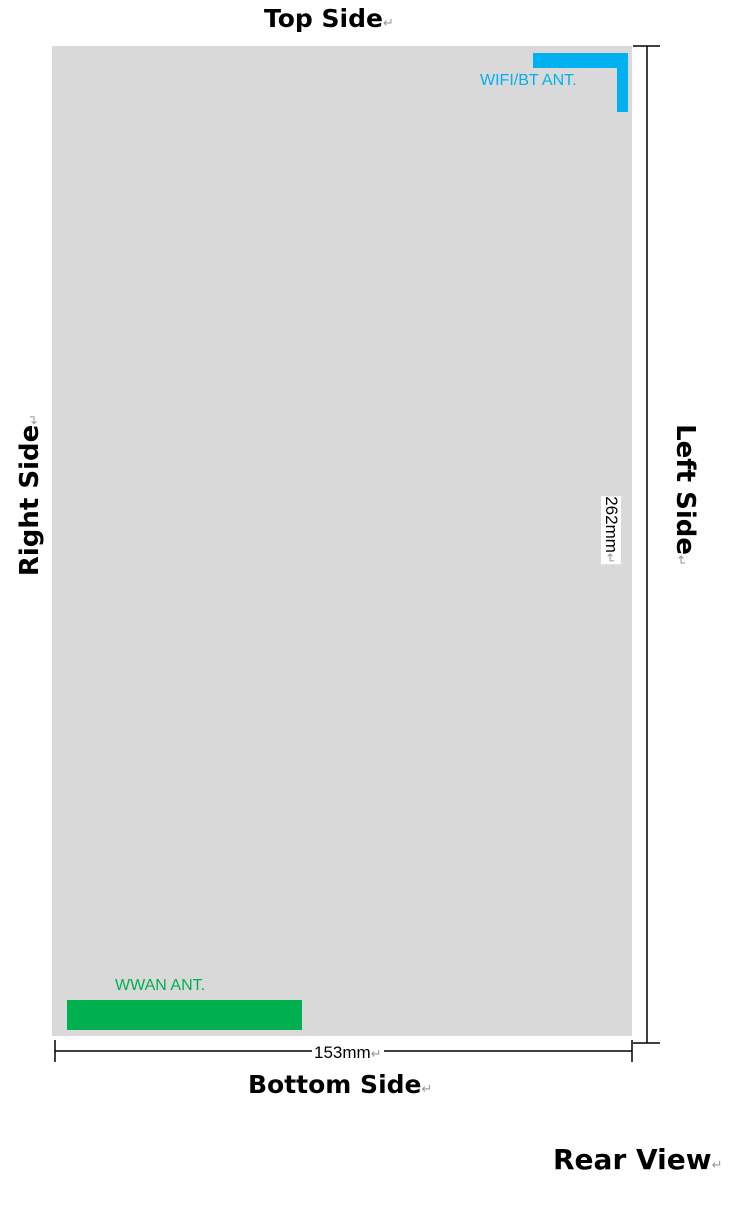 The height and width of the screenshot is (1211, 751). What do you see at coordinates (340, 1084) in the screenshot?
I see `bottom-side-label: Bottom Side↵` at bounding box center [340, 1084].